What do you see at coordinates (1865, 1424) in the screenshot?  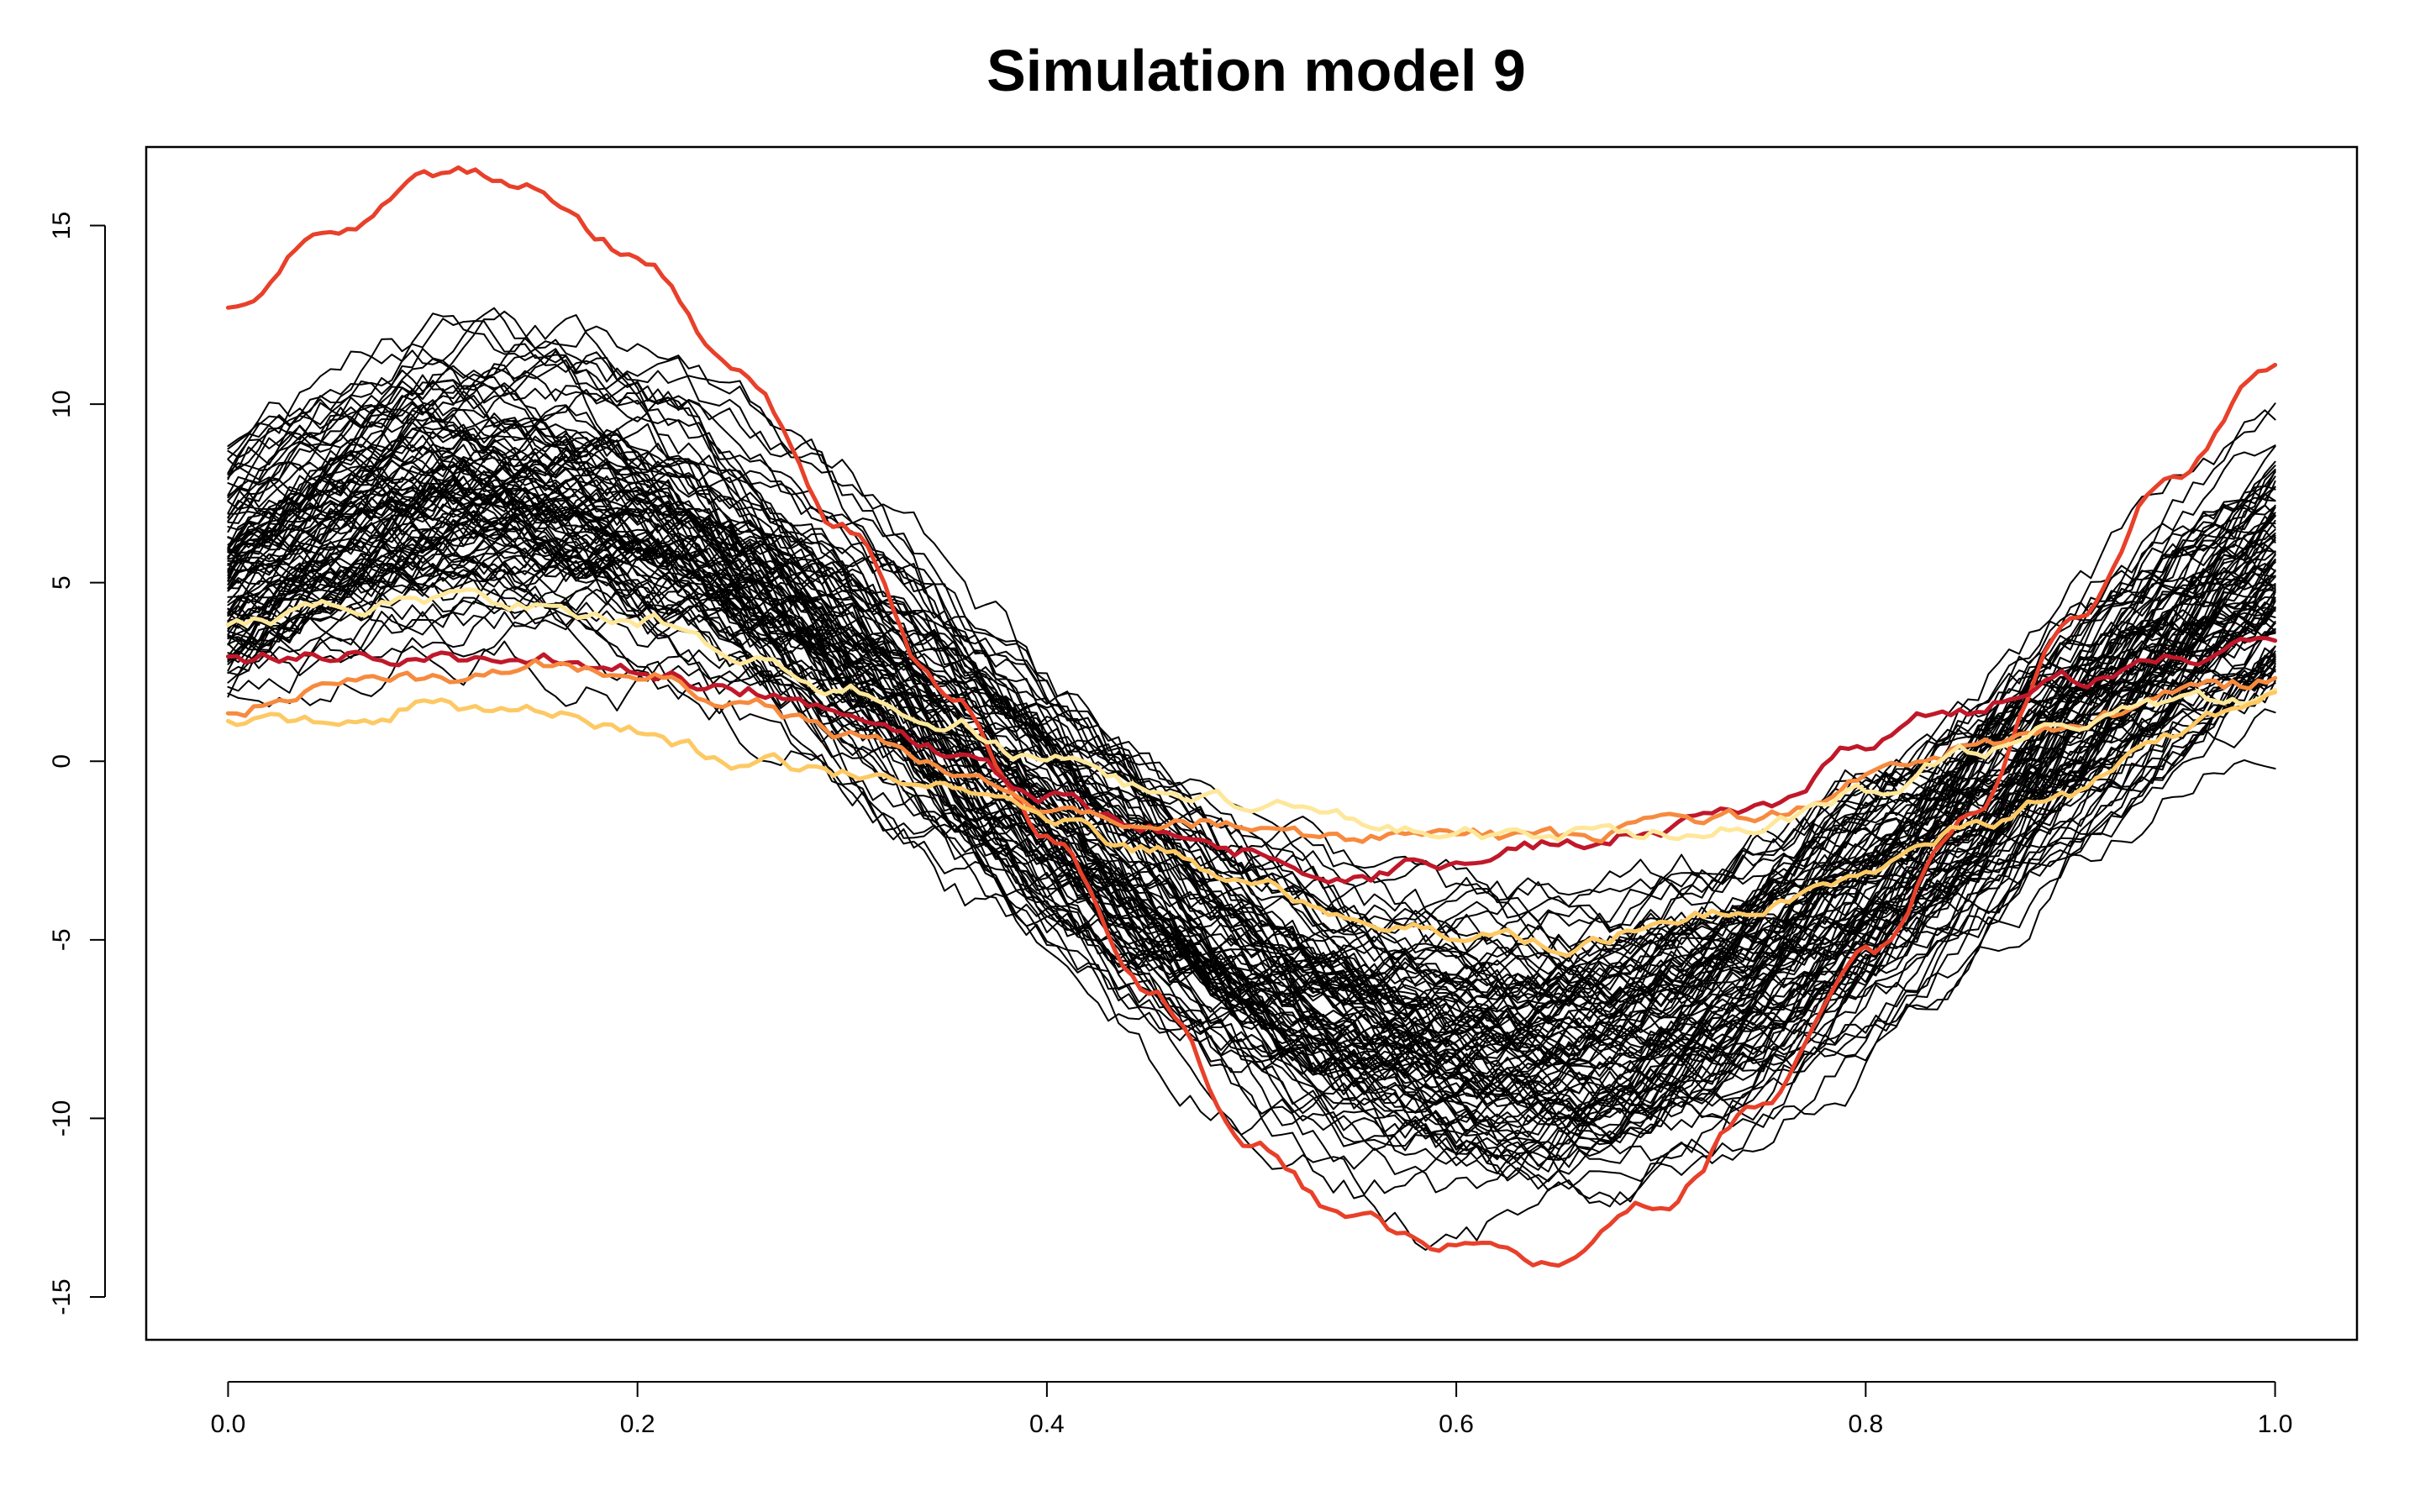 I see `x-tick-label: 0.8` at bounding box center [1865, 1424].